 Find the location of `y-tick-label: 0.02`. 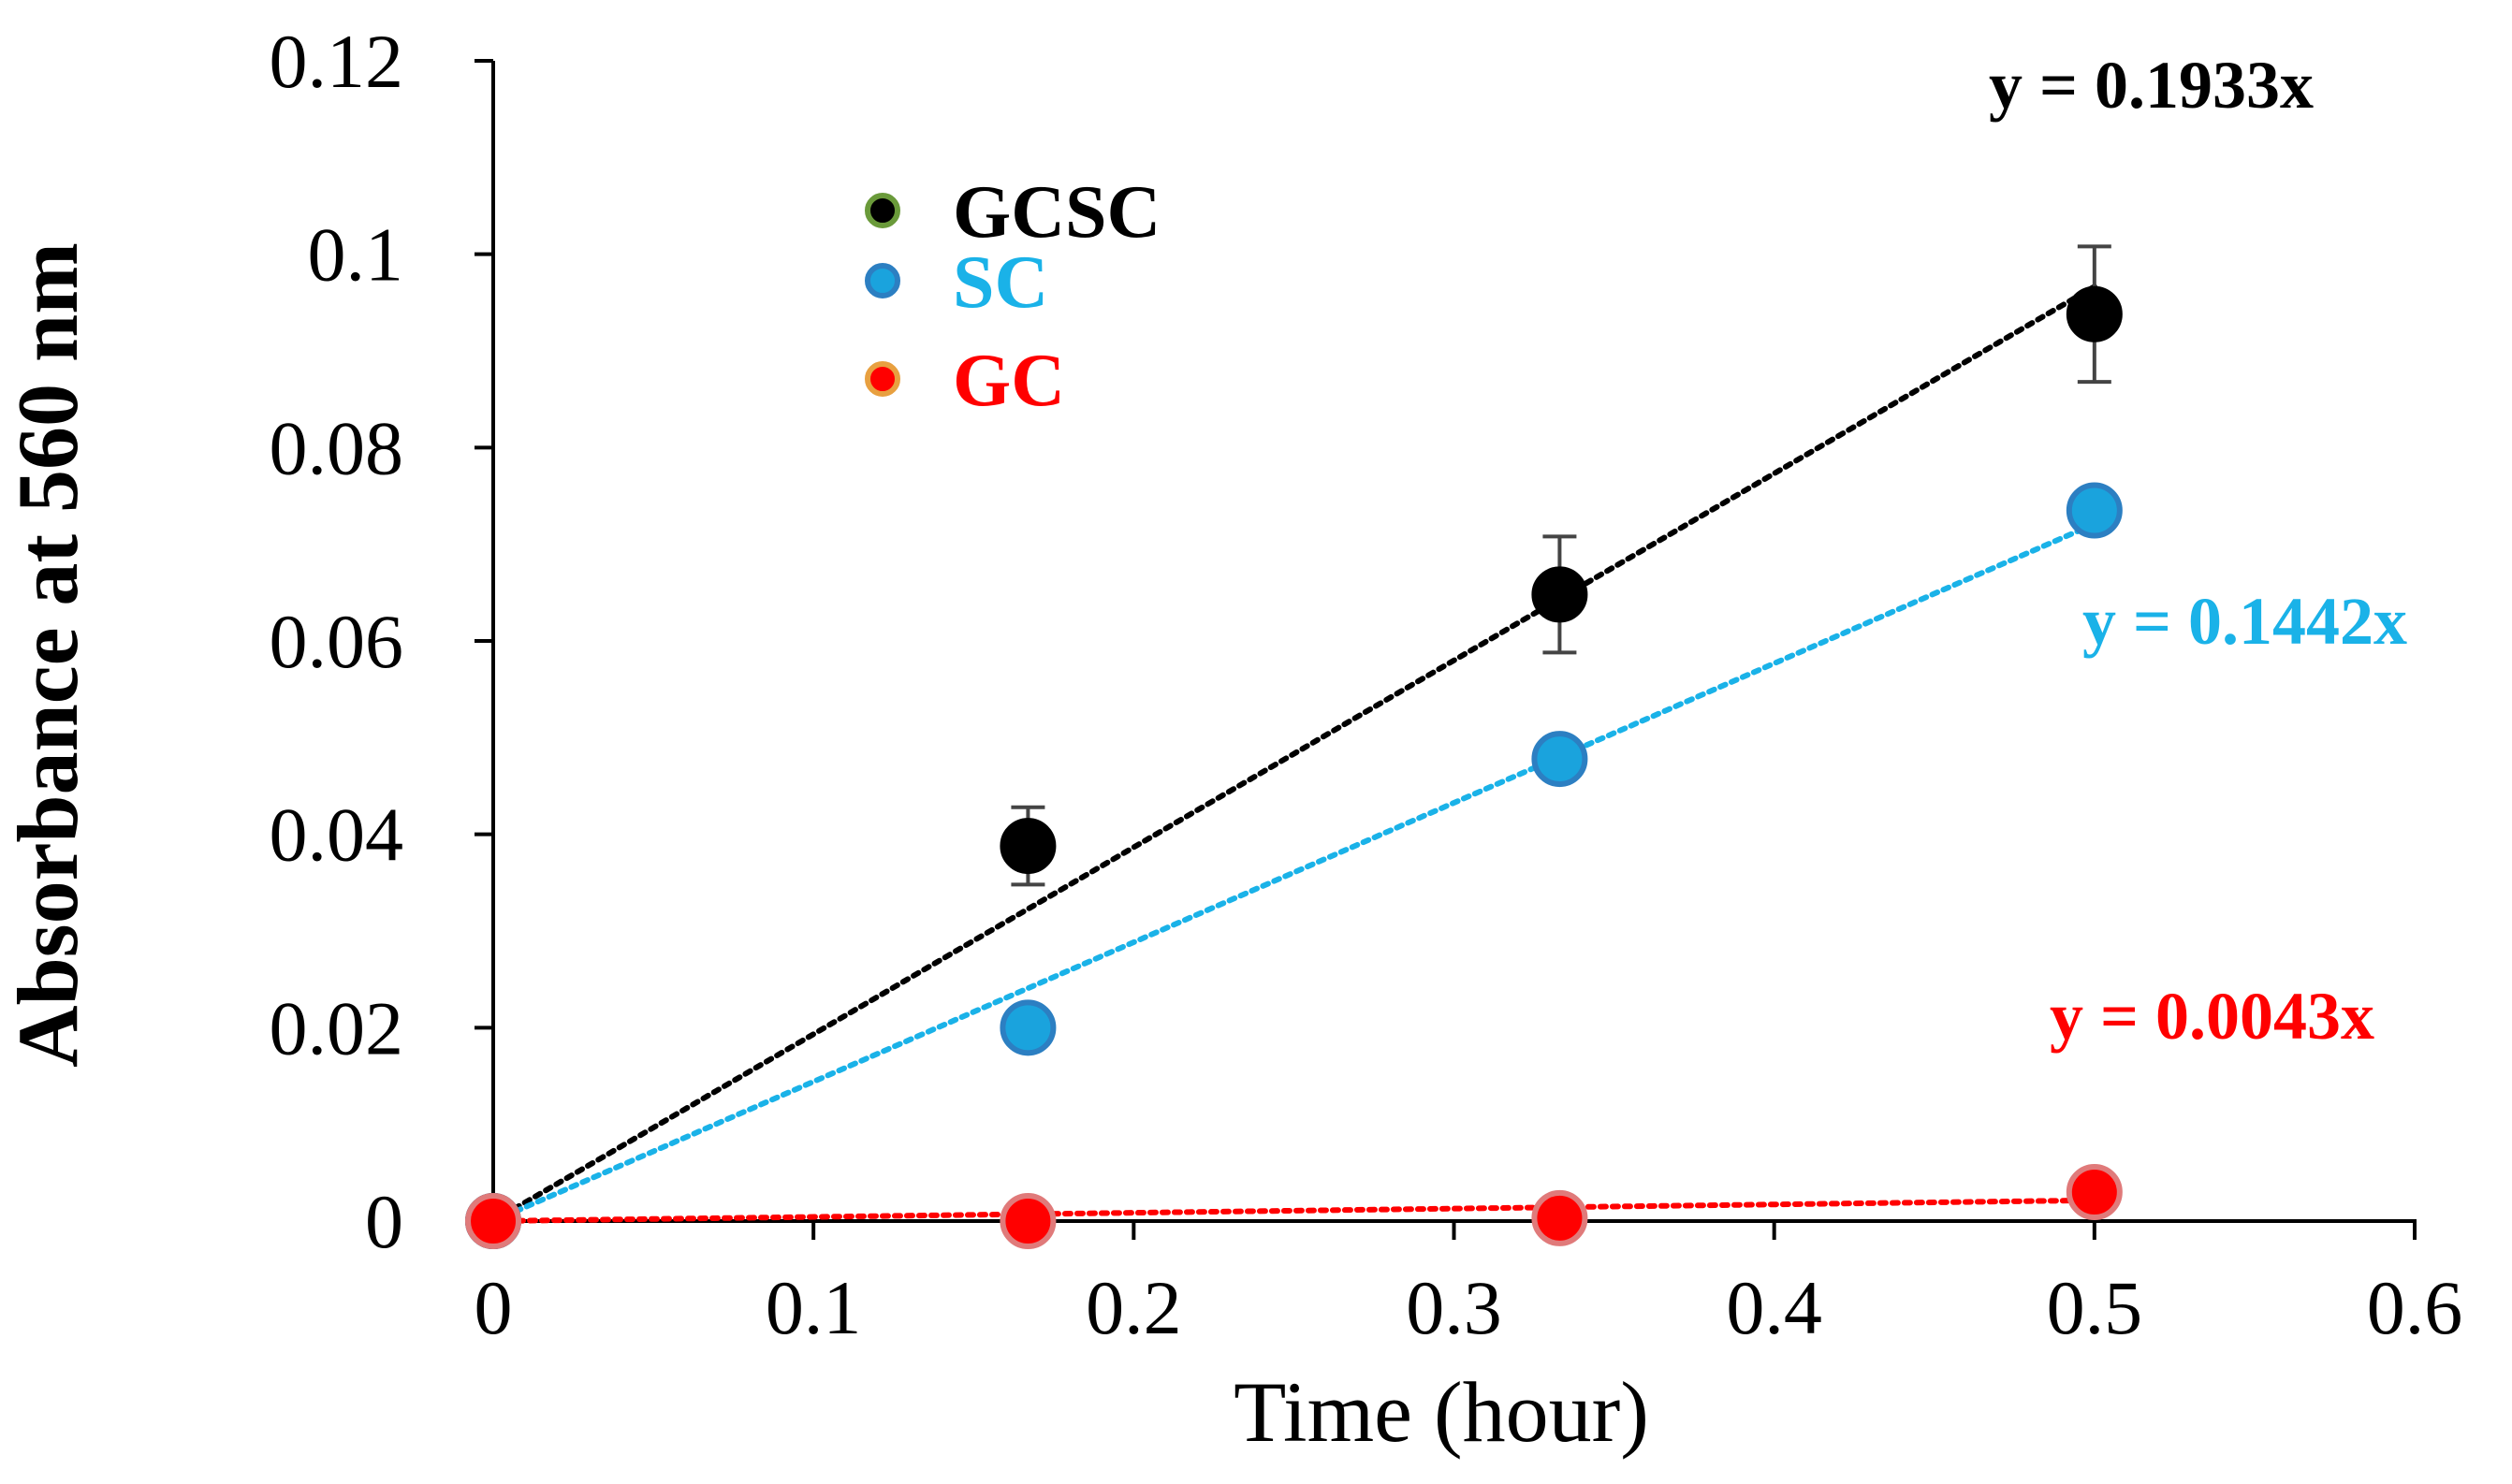

y-tick-label: 0.02 is located at coordinates (337, 1027).